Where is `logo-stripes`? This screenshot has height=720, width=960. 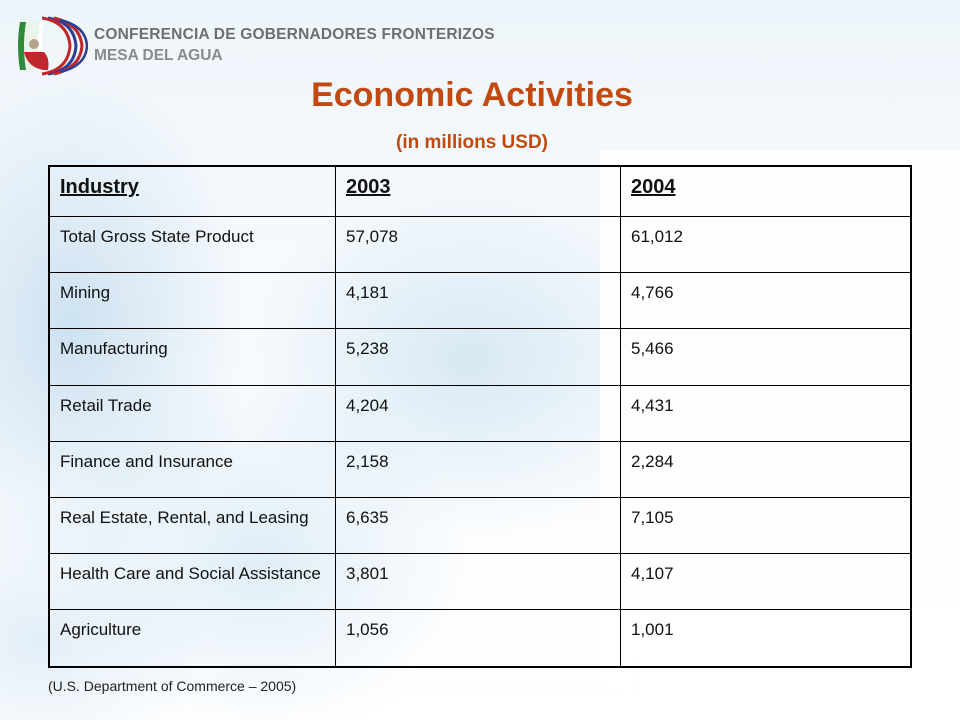 logo-stripes is located at coordinates (64, 46).